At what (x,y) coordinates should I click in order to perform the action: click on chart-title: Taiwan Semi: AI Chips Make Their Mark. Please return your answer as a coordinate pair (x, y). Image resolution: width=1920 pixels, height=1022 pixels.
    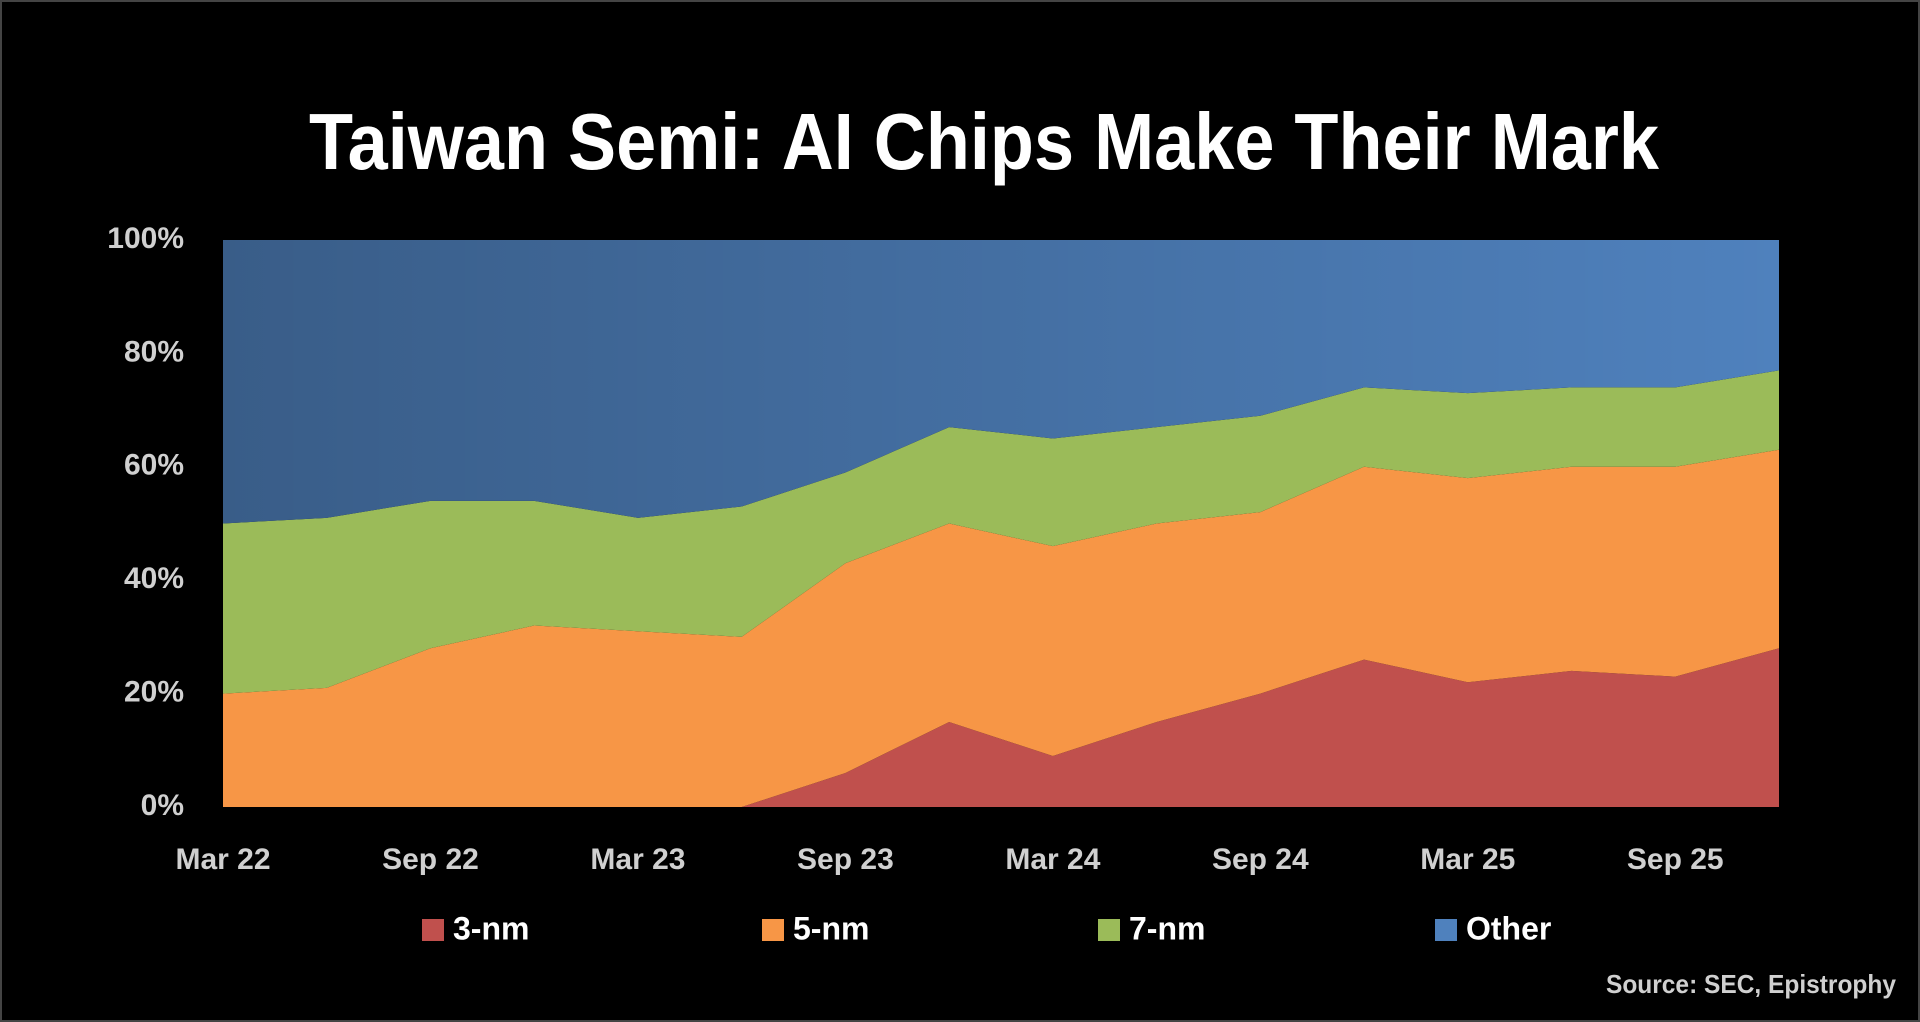
    Looking at the image, I should click on (984, 141).